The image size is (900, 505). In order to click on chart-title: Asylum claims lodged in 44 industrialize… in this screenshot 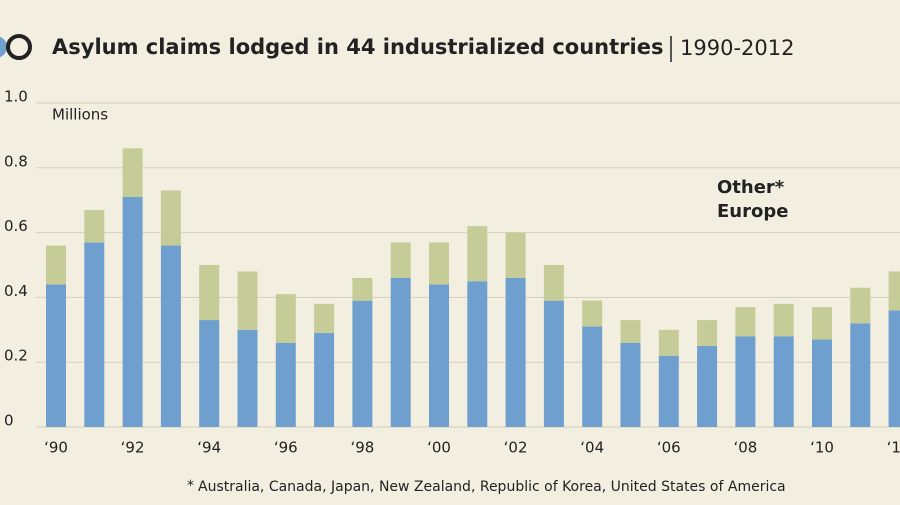, I will do `click(357, 47)`.